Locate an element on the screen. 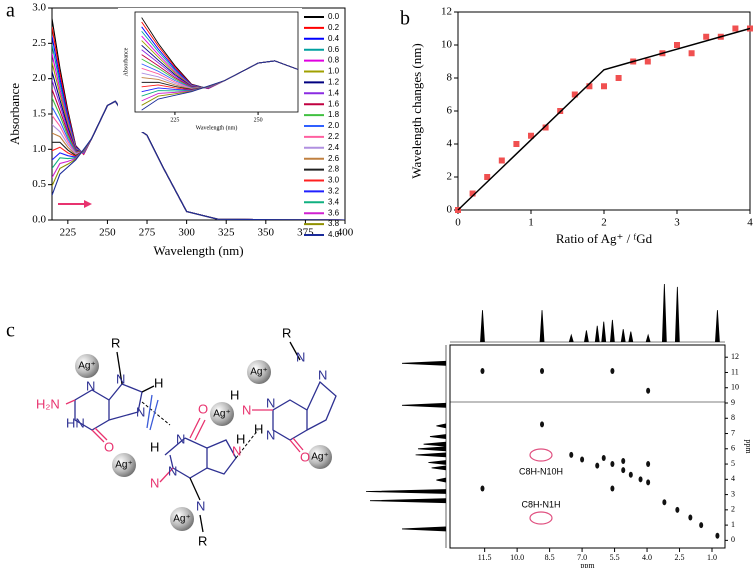 The width and height of the screenshot is (756, 568). legend-label: 4.0 is located at coordinates (334, 234).